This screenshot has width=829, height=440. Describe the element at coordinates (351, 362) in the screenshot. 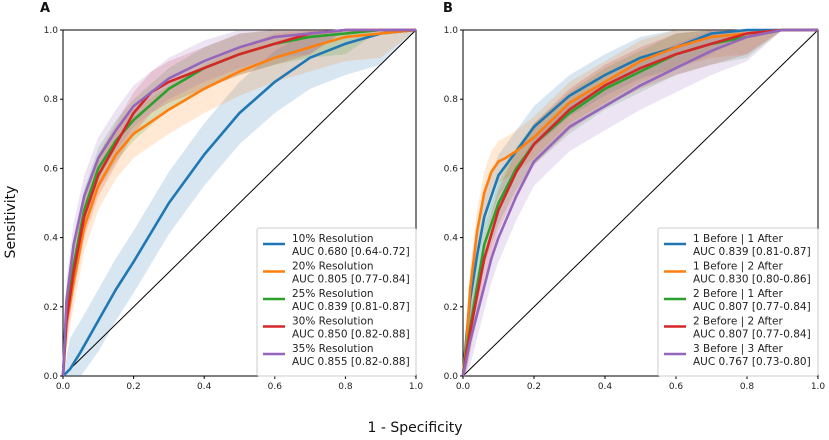

I see `legend-auc: AUC 0.855 [0.82-0.88]` at that location.